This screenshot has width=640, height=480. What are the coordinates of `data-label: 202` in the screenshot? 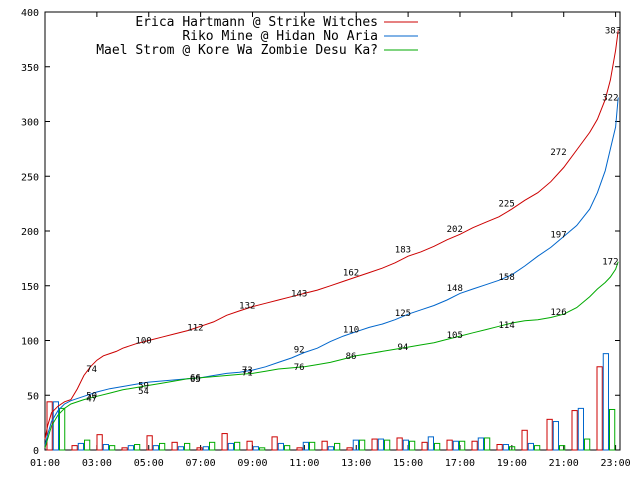 It's located at (455, 230).